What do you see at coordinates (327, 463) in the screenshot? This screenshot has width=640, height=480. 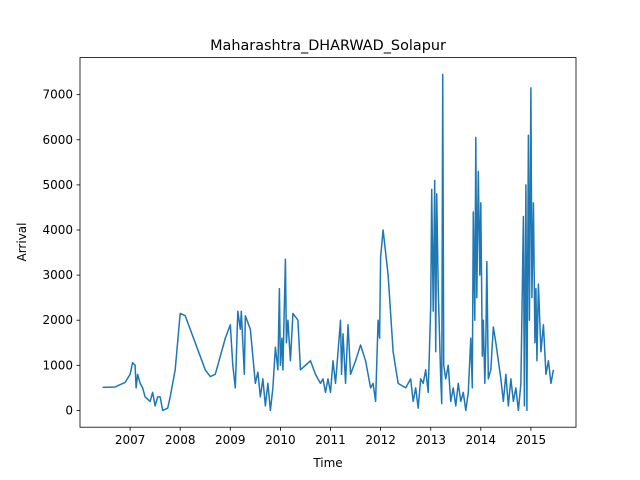 I see `x-axis-label: Time` at bounding box center [327, 463].